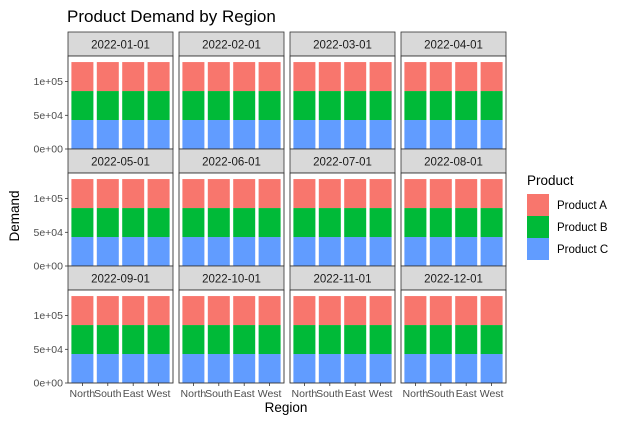 The image size is (626, 421). I want to click on chart-title: Product Demand by Region, so click(171, 16).